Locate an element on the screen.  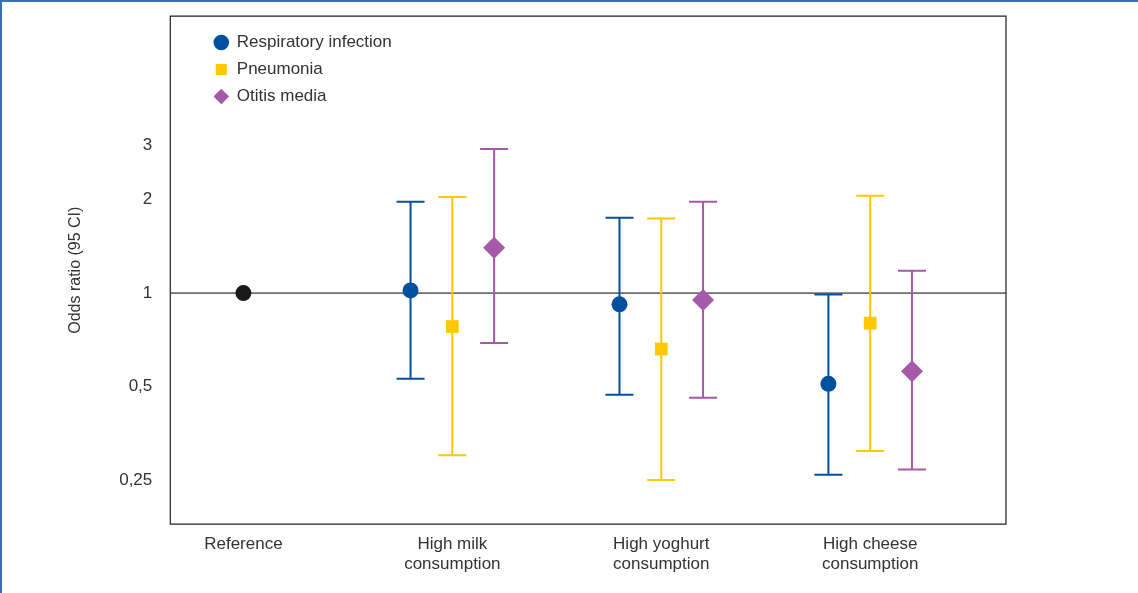
y-tick-label: 0,25 is located at coordinates (136, 479).